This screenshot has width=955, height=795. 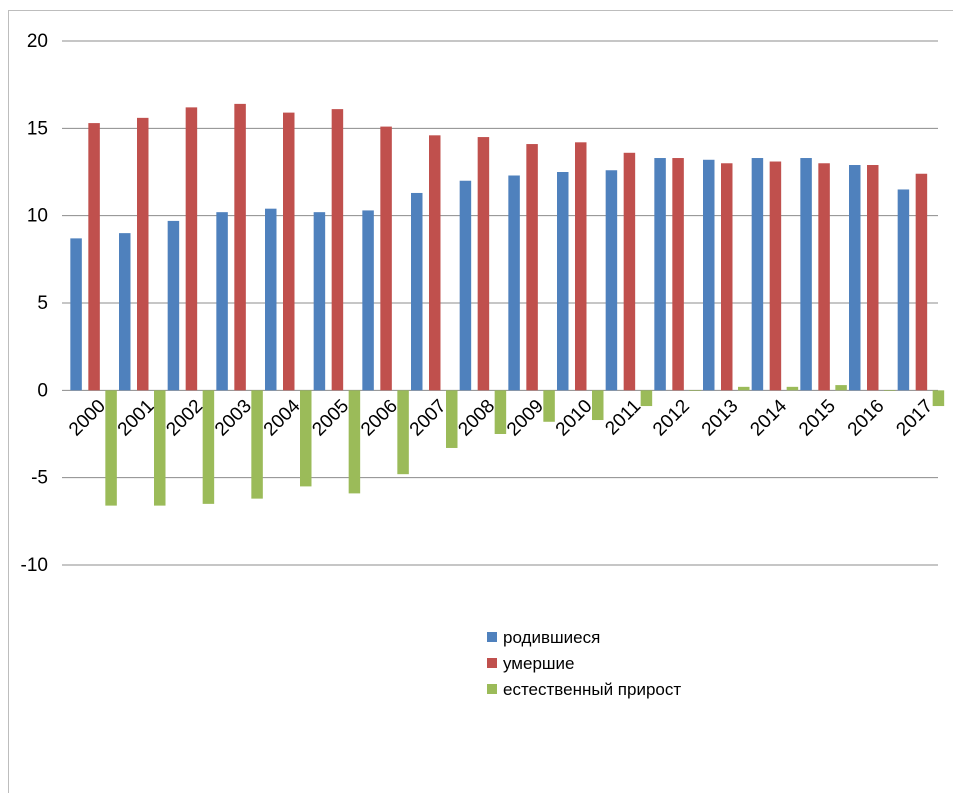 I want to click on x-tick-label: 2000, so click(x=87, y=418).